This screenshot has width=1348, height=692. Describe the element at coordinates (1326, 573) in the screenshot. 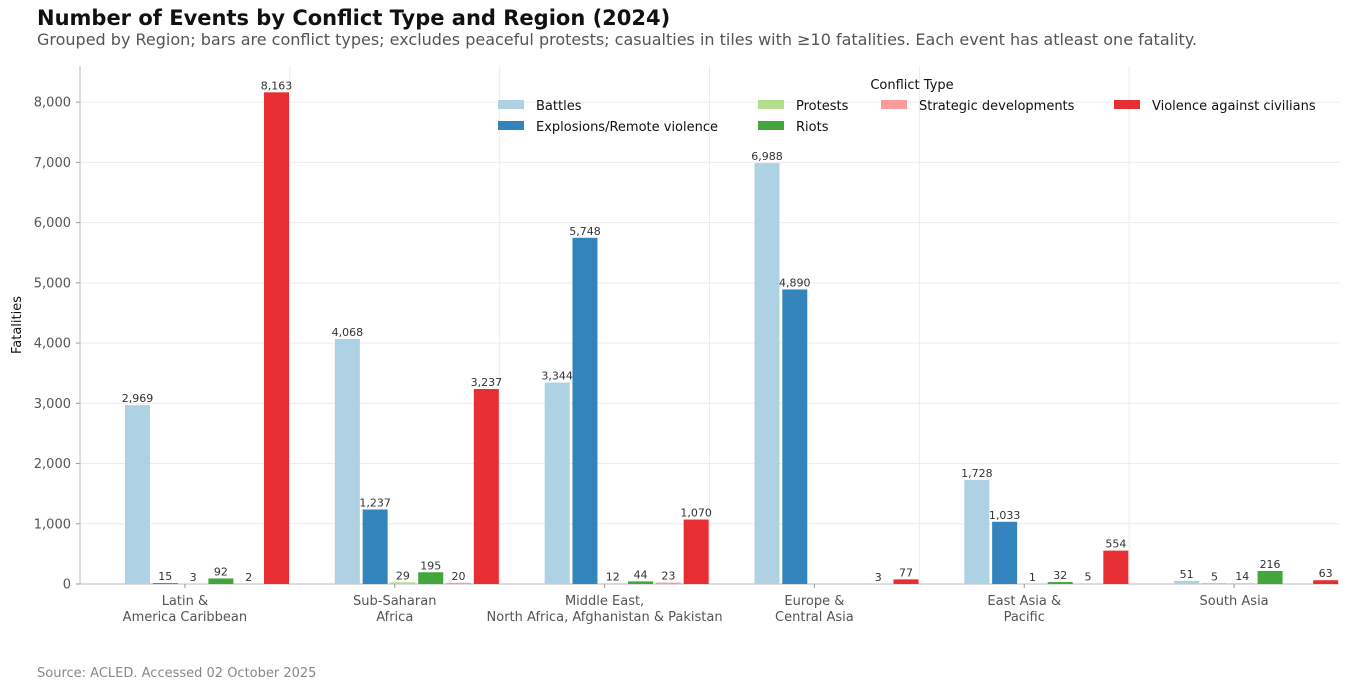

I see `bar-data-label: 63` at that location.